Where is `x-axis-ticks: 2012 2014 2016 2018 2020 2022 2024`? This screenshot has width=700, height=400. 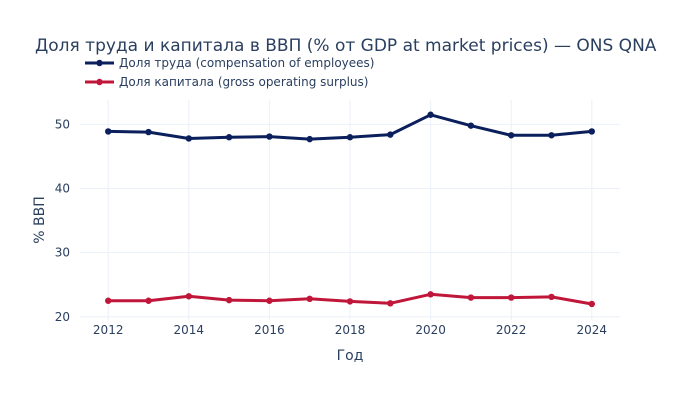 x-axis-ticks: 2012 2014 2016 2018 2020 2022 2024 is located at coordinates (350, 330).